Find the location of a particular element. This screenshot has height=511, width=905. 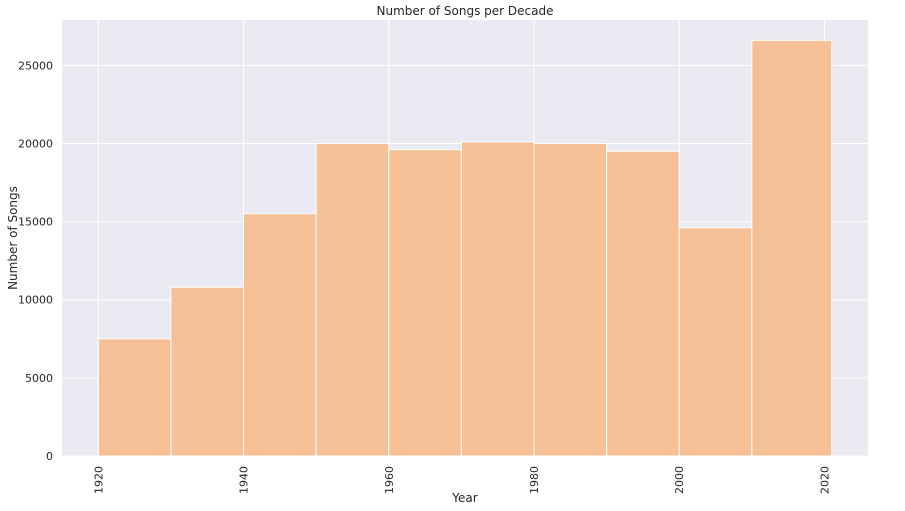

histogram-bar-2010 is located at coordinates (792, 248).